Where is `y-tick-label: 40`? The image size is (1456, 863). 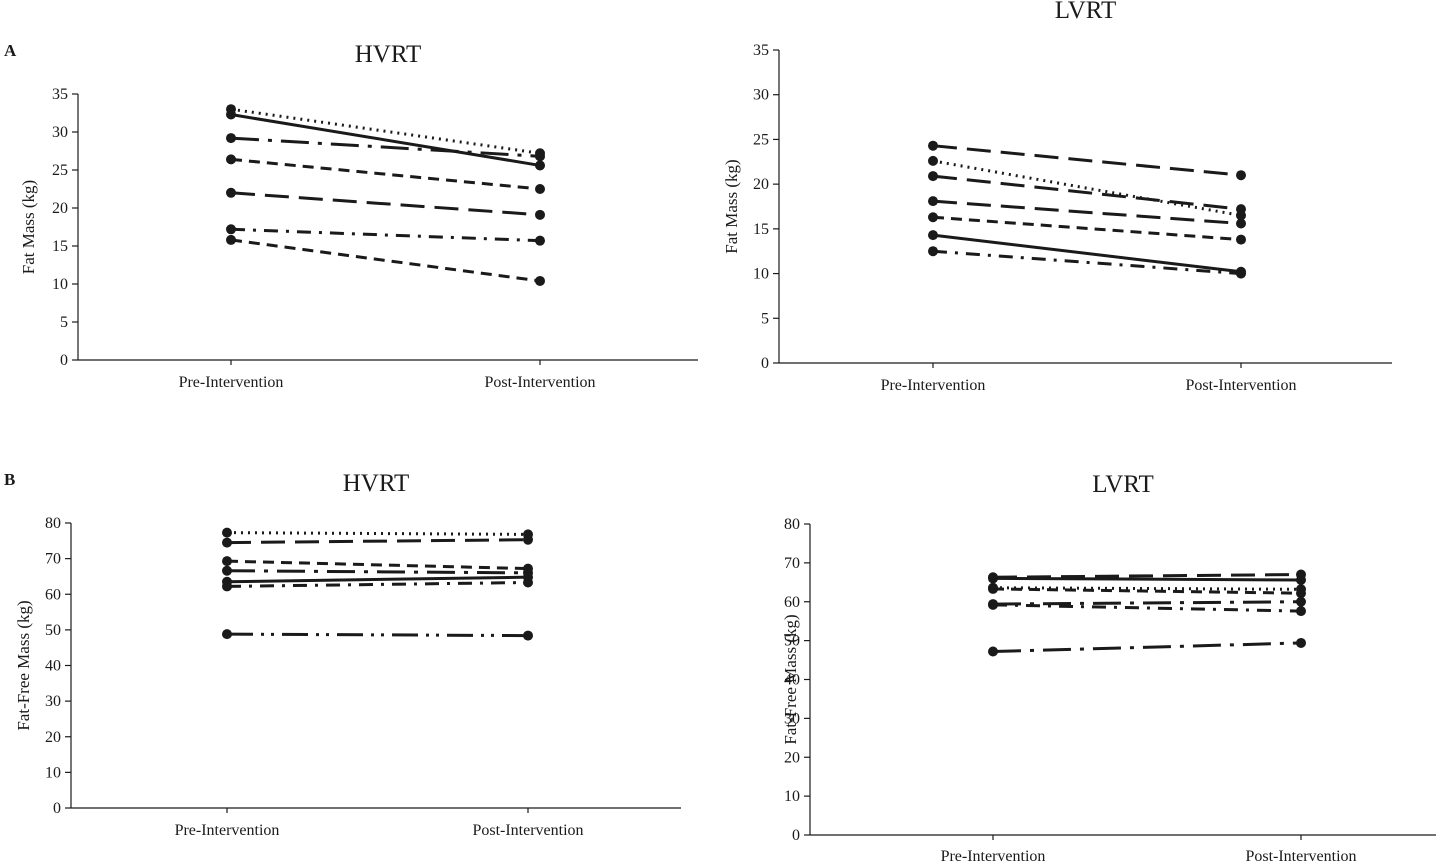
y-tick-label: 40 is located at coordinates (53, 666).